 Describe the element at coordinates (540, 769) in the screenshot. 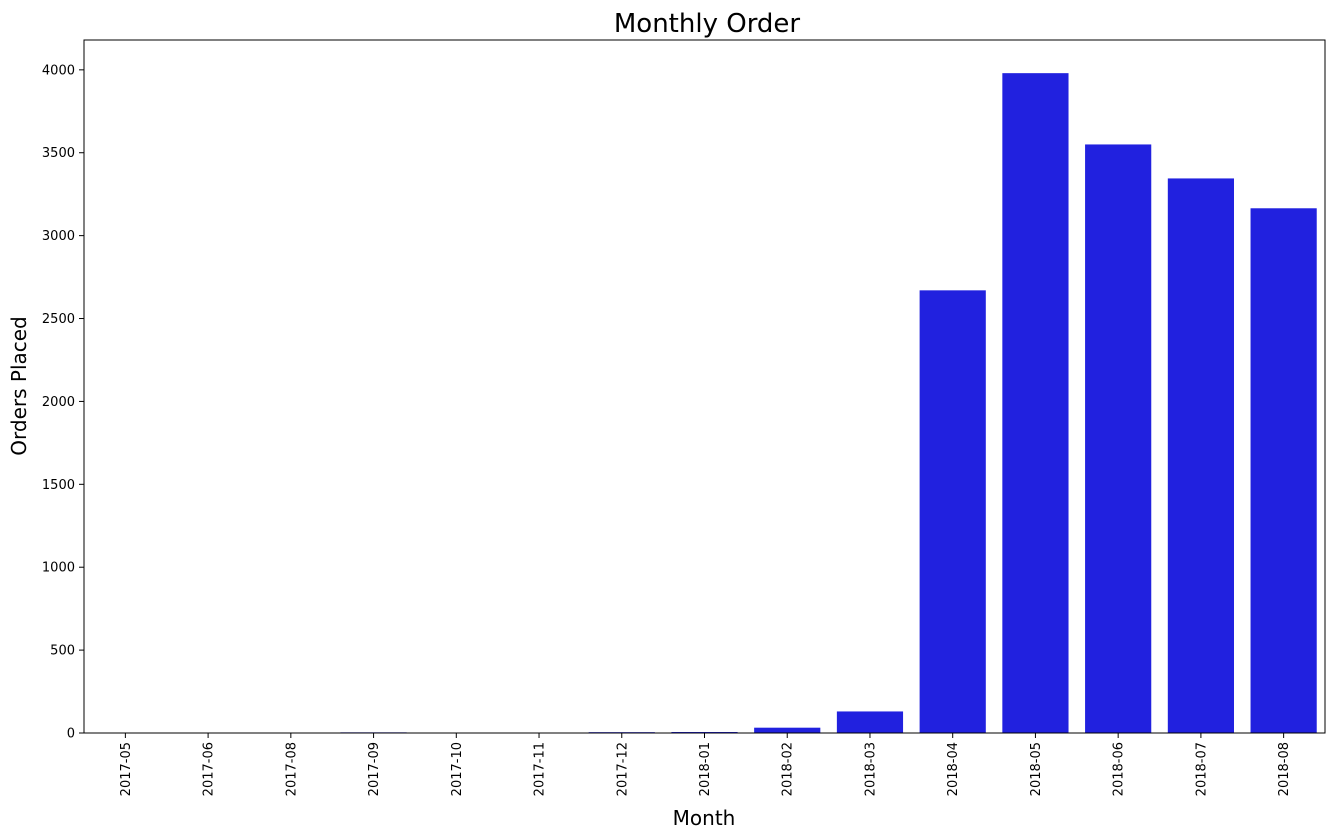

I see `x-tick-label: 2017-11` at that location.